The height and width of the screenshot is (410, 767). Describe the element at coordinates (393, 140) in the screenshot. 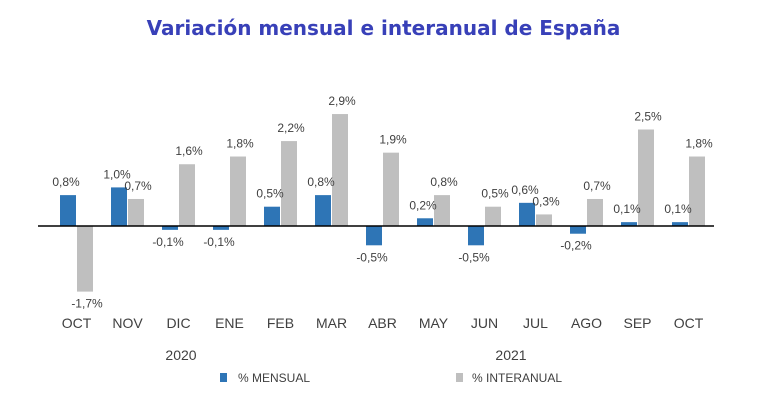

I see `label-interanual-6: 1,9%` at that location.